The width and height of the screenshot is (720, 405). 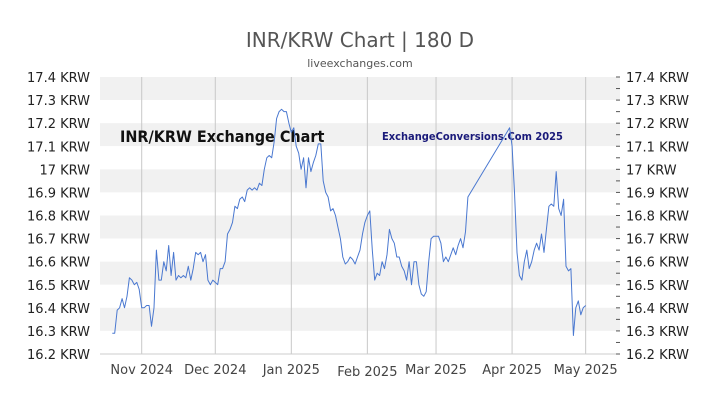 I want to click on x-tick-label: Feb 2025, so click(x=367, y=372).